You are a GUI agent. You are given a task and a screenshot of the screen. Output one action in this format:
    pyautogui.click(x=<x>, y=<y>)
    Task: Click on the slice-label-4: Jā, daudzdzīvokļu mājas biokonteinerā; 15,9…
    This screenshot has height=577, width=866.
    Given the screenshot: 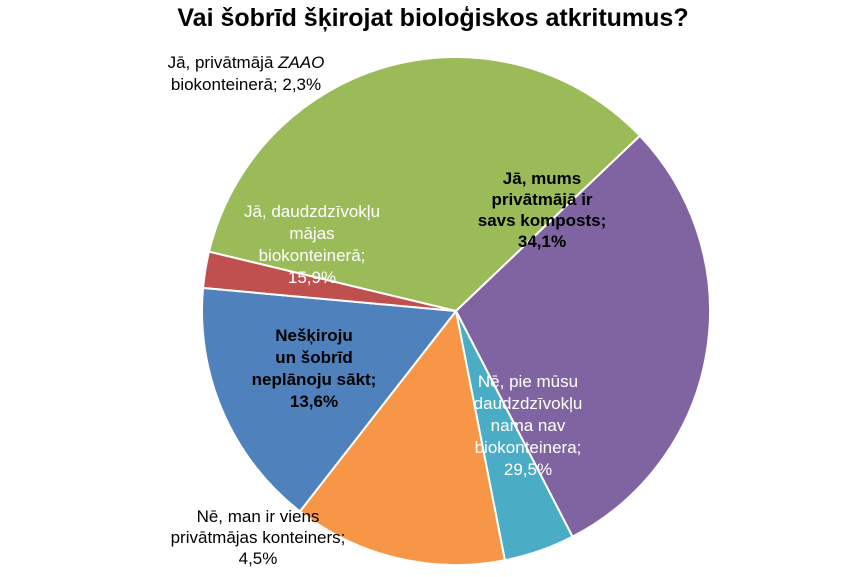 What is the action you would take?
    pyautogui.click(x=312, y=244)
    